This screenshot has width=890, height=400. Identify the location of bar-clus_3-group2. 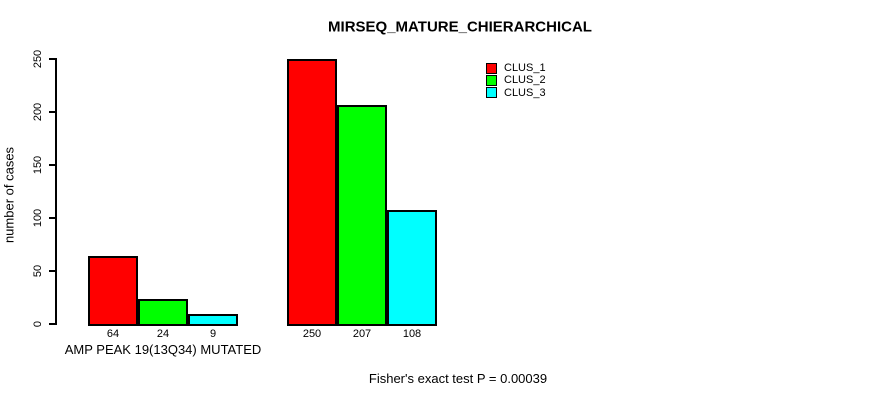
(412, 267).